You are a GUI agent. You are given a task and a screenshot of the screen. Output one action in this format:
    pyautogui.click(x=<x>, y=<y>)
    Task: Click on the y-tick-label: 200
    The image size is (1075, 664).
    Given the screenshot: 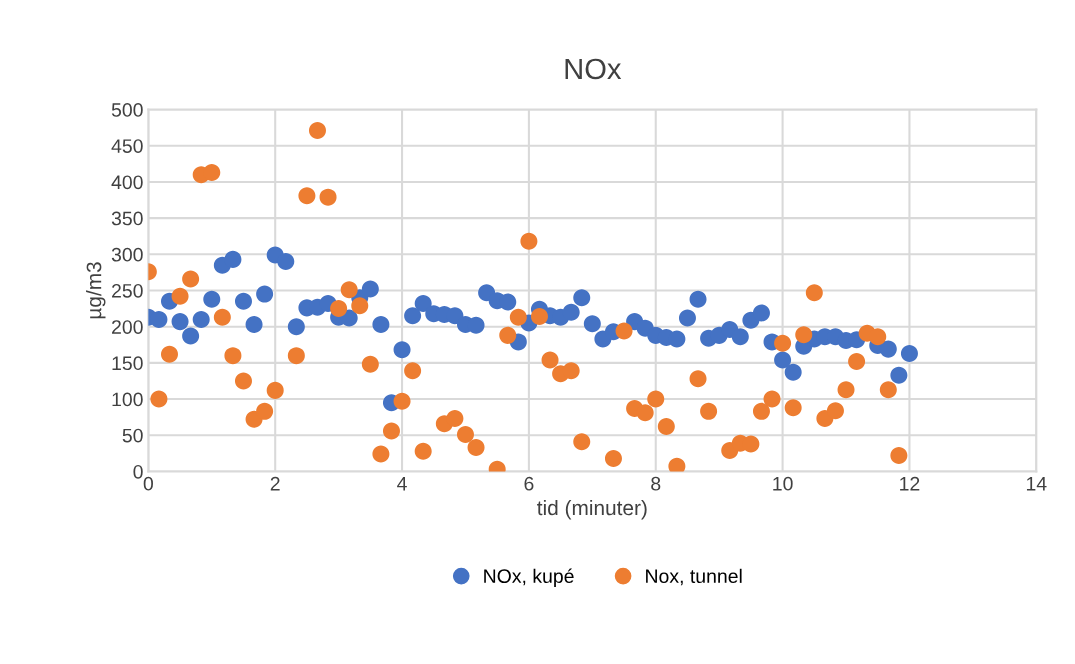 What is the action you would take?
    pyautogui.click(x=127, y=327)
    